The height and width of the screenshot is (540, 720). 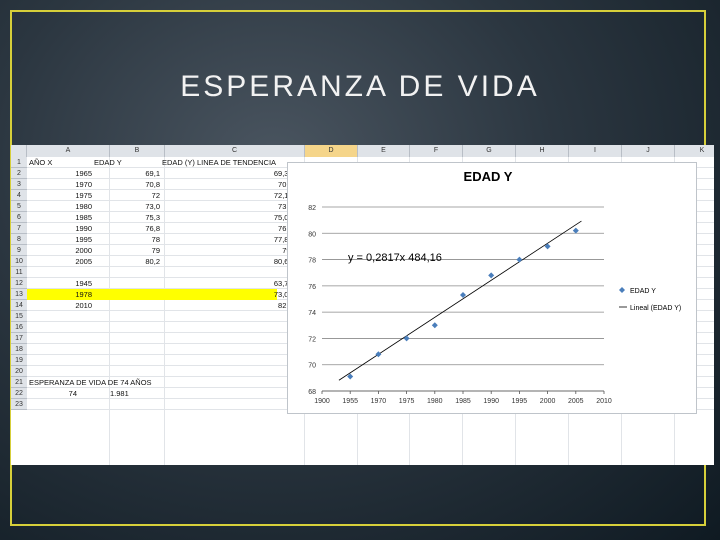 I want to click on y-tick-label: 68, so click(x=312, y=392).